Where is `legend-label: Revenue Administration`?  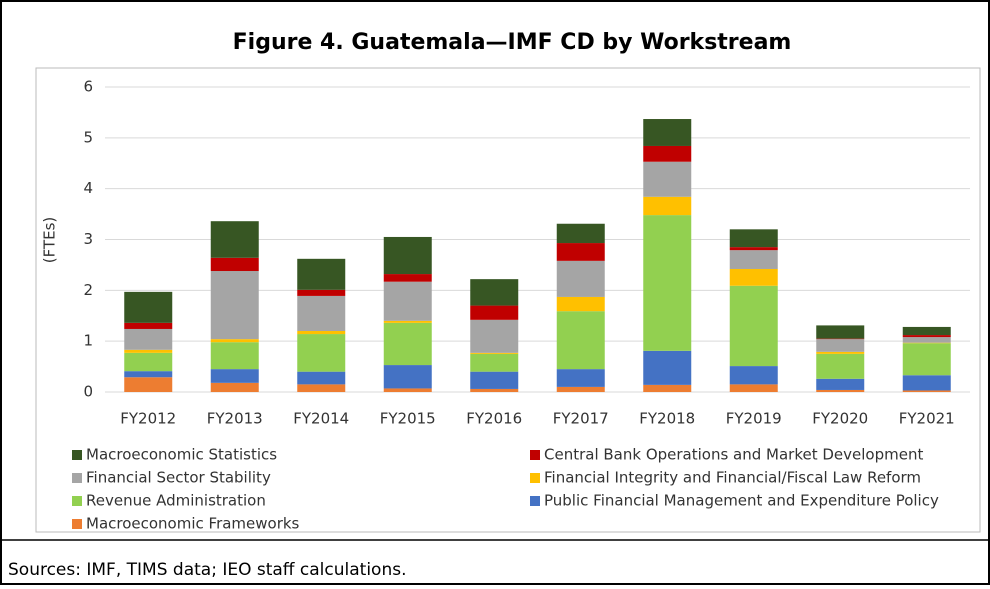
legend-label: Revenue Administration is located at coordinates (176, 501).